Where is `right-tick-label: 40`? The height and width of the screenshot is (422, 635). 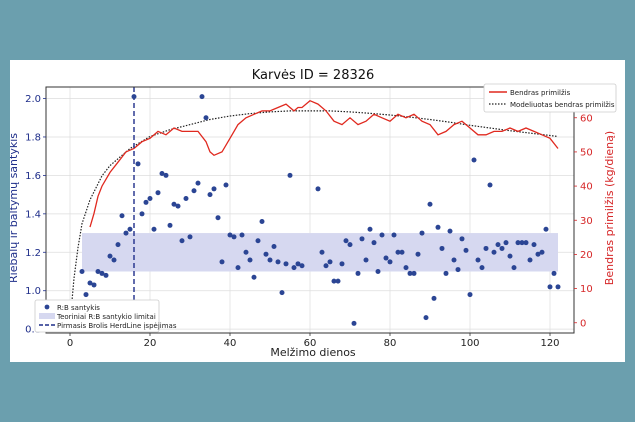 right-tick-label: 40 is located at coordinates (586, 187).